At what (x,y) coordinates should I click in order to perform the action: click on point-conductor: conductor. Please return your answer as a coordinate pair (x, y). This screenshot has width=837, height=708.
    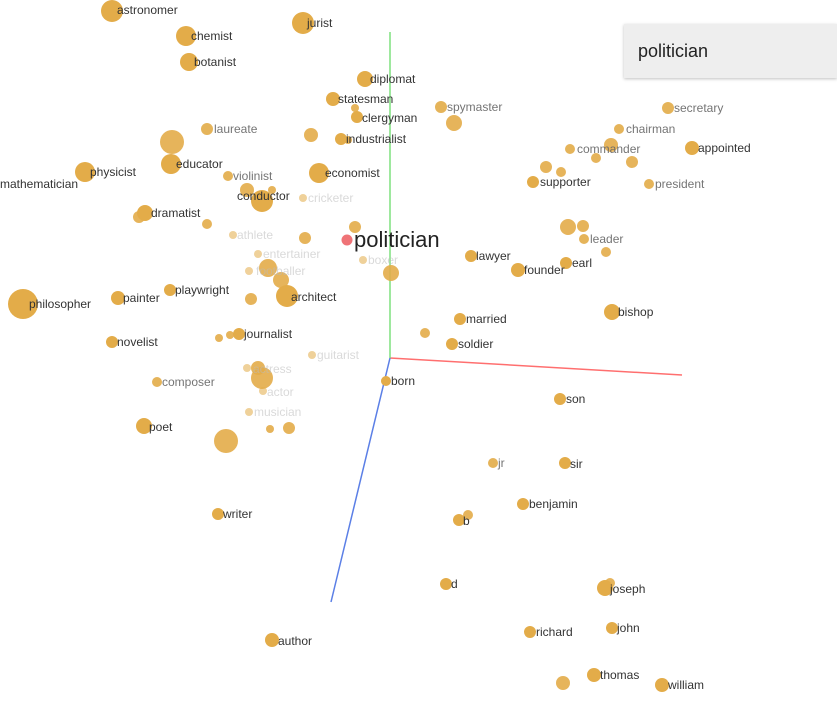
    Looking at the image, I should click on (263, 200).